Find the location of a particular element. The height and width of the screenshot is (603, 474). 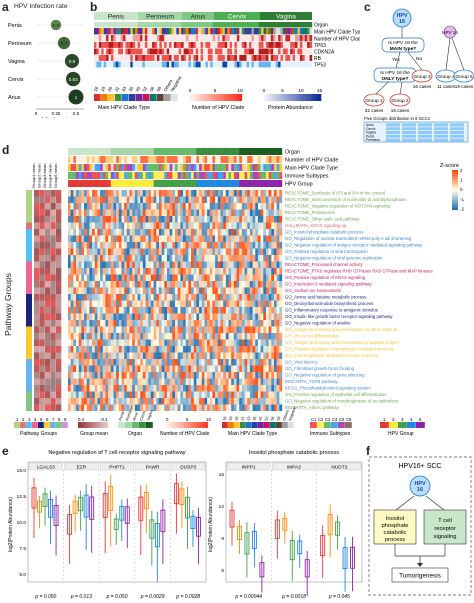

box is located at coordinates (127, 515).